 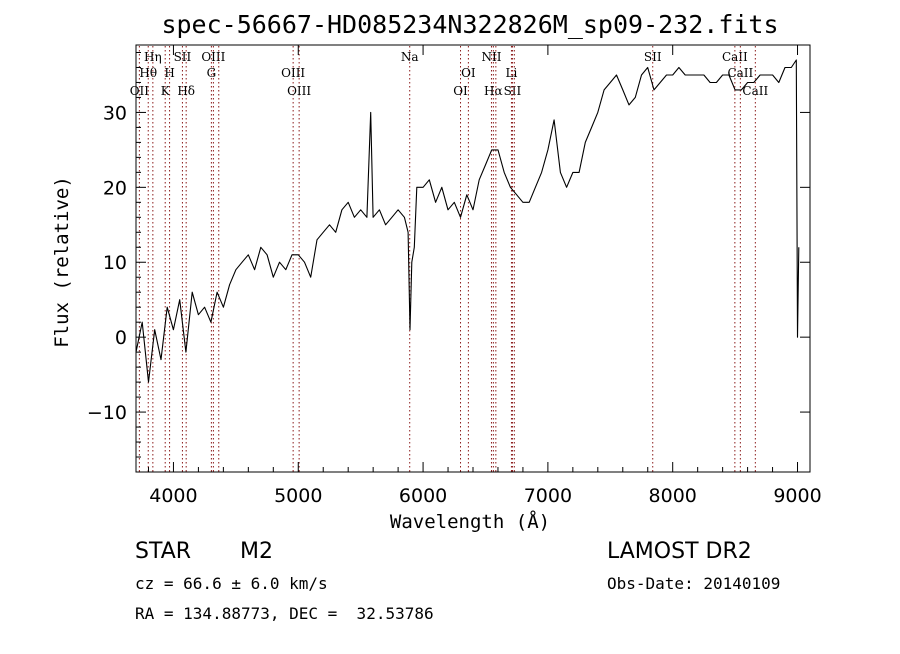 I want to click on line-marker-label-18: Li, so click(x=512, y=73).